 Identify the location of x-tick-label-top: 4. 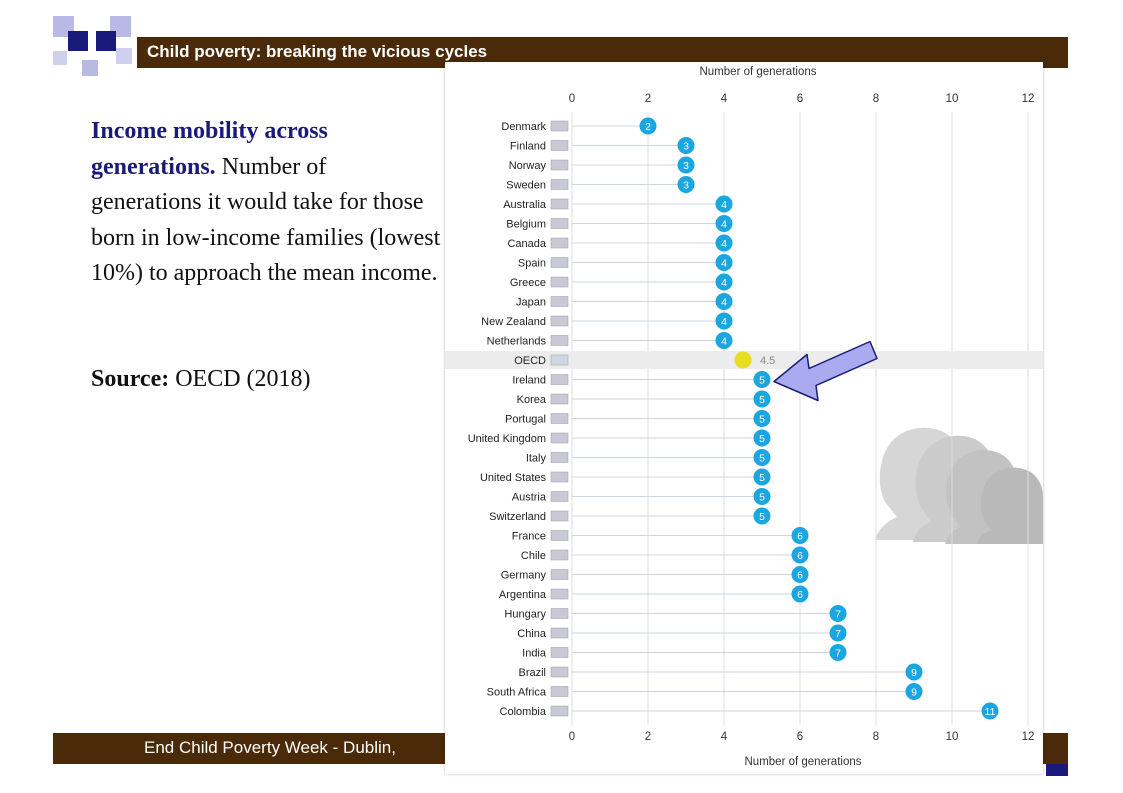
(724, 99).